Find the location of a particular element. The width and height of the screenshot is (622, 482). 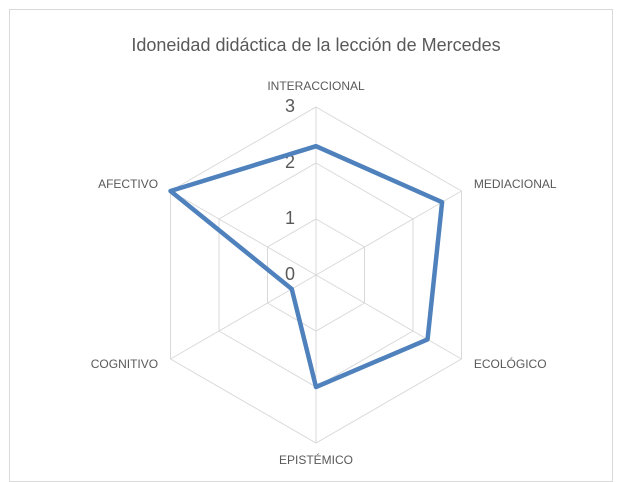

r-tick-label: 3 is located at coordinates (290, 106).